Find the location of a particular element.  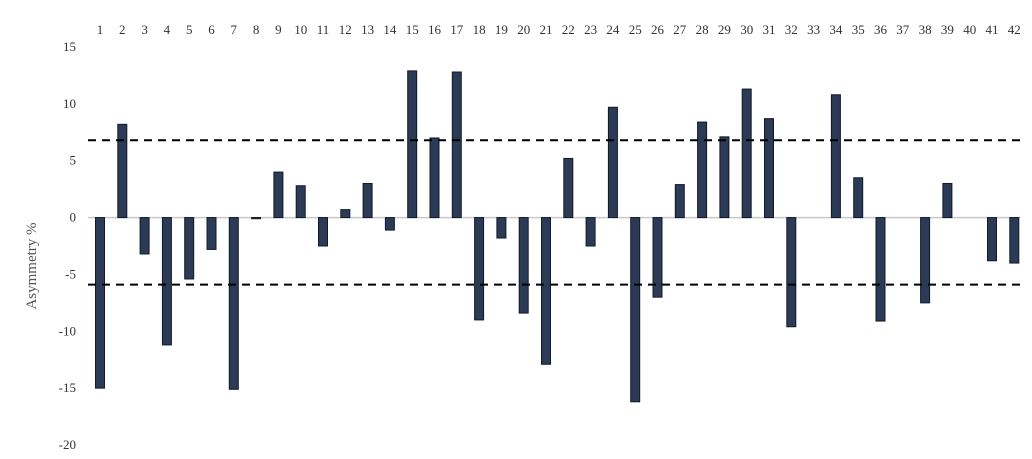

category-label: 4 is located at coordinates (167, 29).